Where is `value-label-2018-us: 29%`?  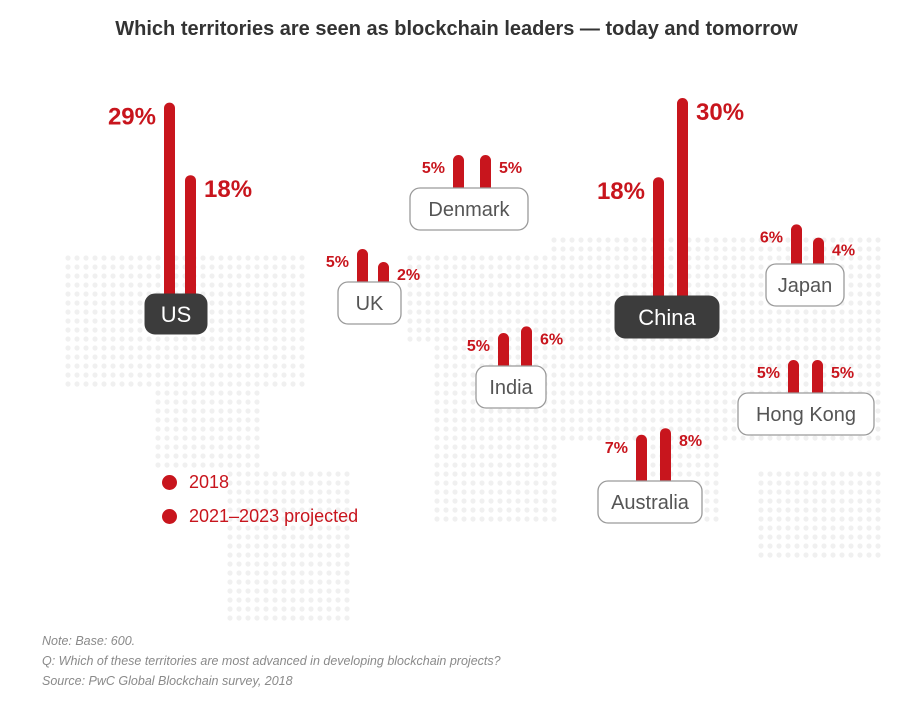 value-label-2018-us: 29% is located at coordinates (132, 117).